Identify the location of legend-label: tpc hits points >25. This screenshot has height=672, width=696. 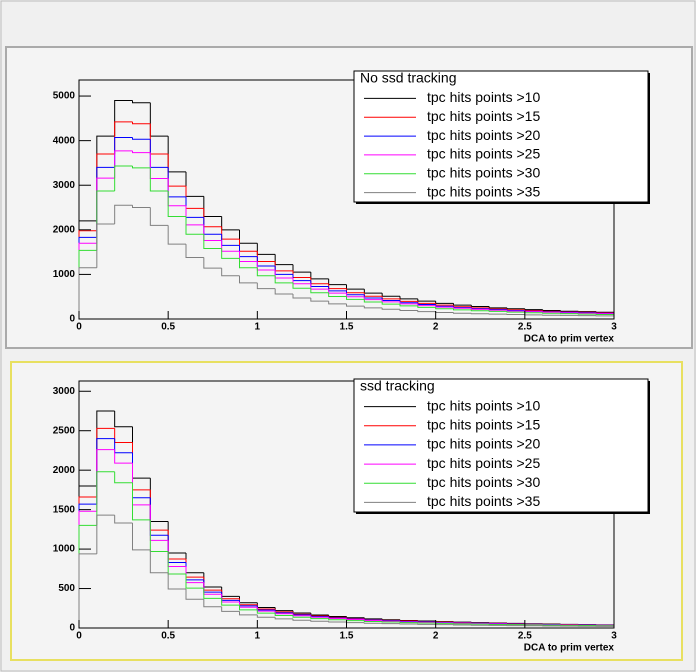
(483, 463).